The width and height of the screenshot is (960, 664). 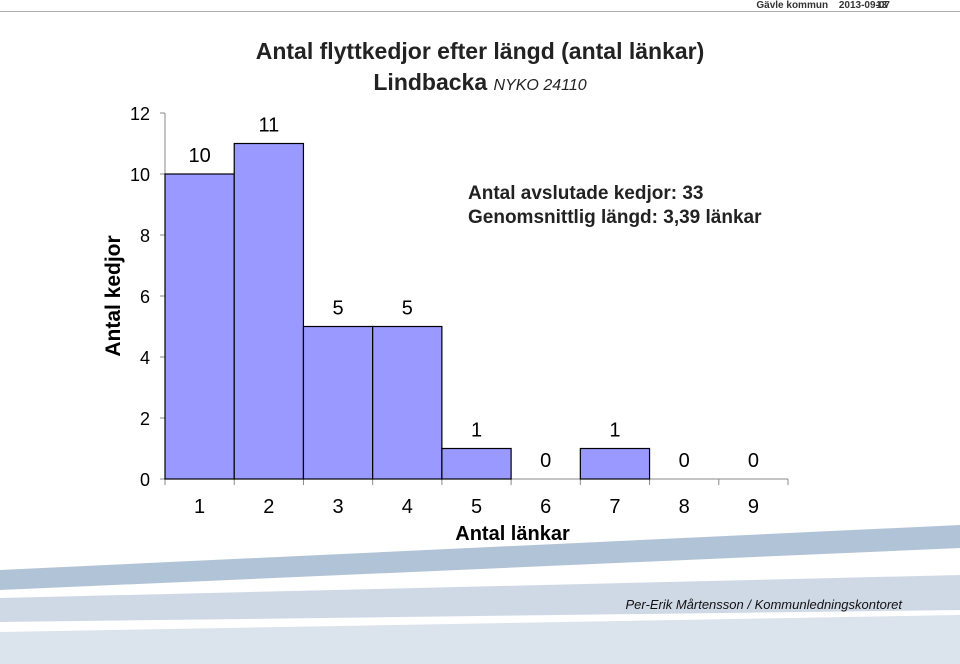 What do you see at coordinates (480, 11) in the screenshot?
I see `header-divider` at bounding box center [480, 11].